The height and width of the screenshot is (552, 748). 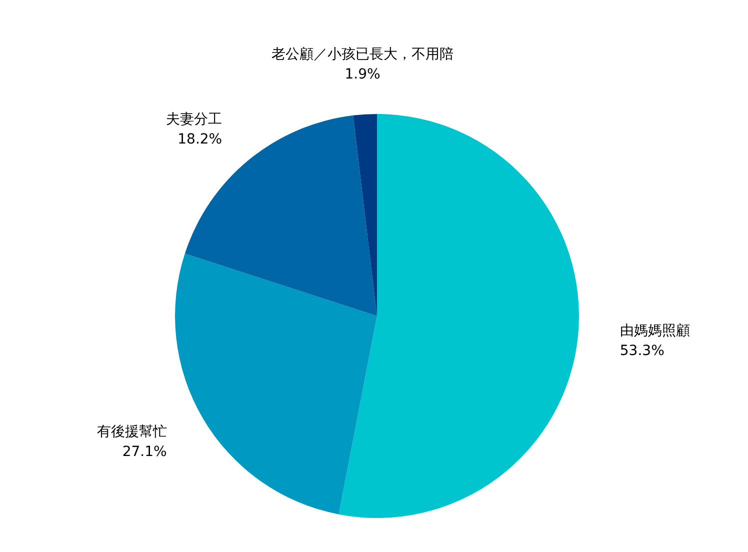 What do you see at coordinates (362, 74) in the screenshot?
I see `data-label: 1.9%` at bounding box center [362, 74].